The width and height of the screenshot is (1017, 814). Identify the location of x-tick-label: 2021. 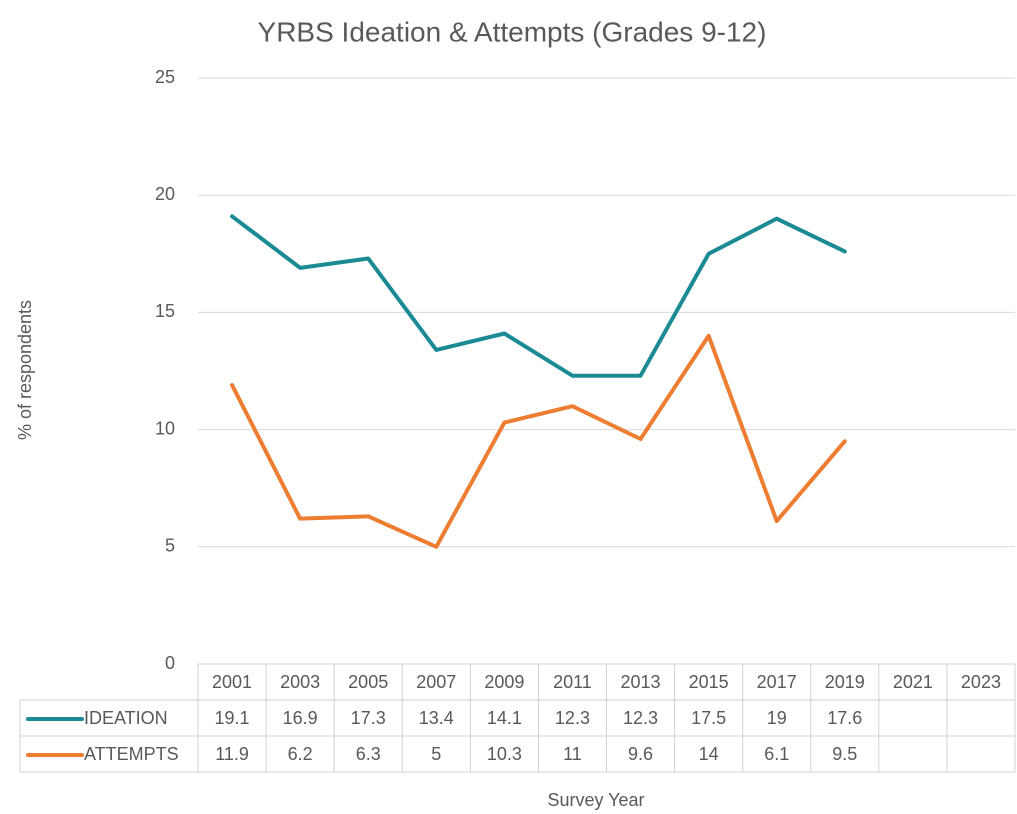
(913, 682).